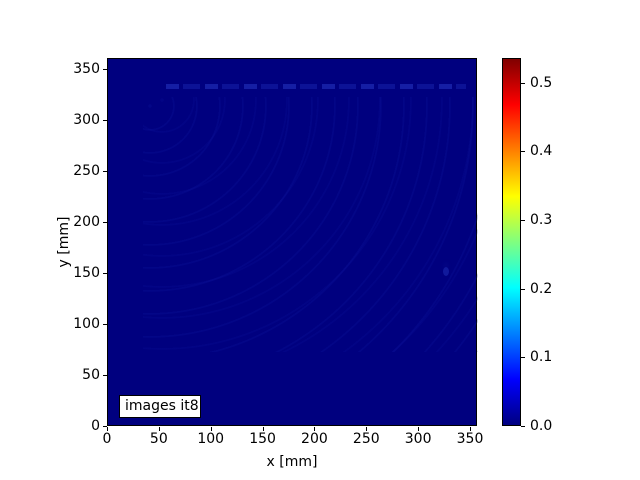  Describe the element at coordinates (86, 273) in the screenshot. I see `y-tick-label: 150` at that location.